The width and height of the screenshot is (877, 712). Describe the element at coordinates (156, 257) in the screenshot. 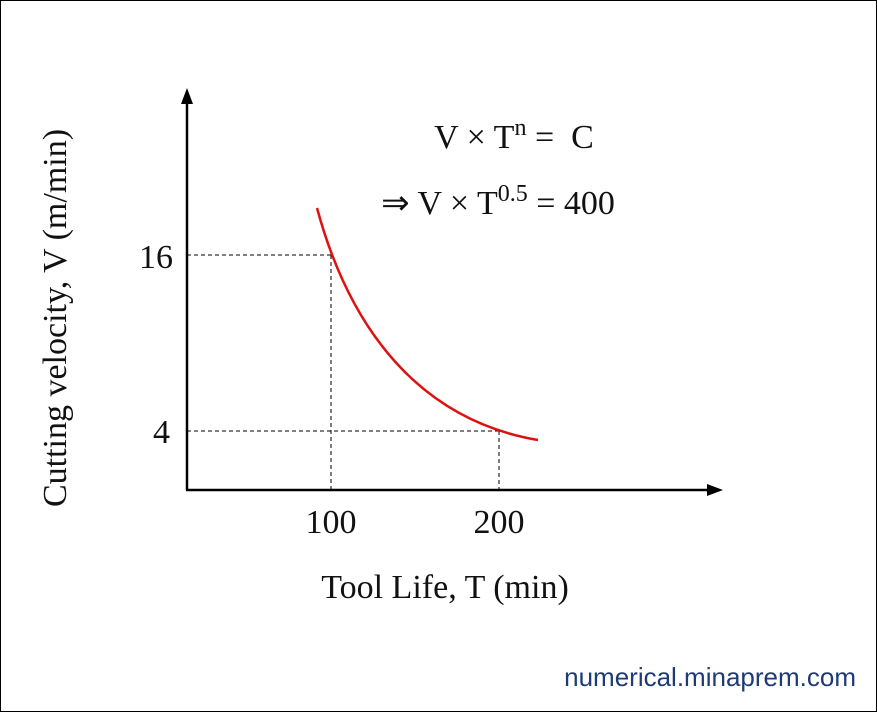

I see `y-tick-label: 16` at that location.